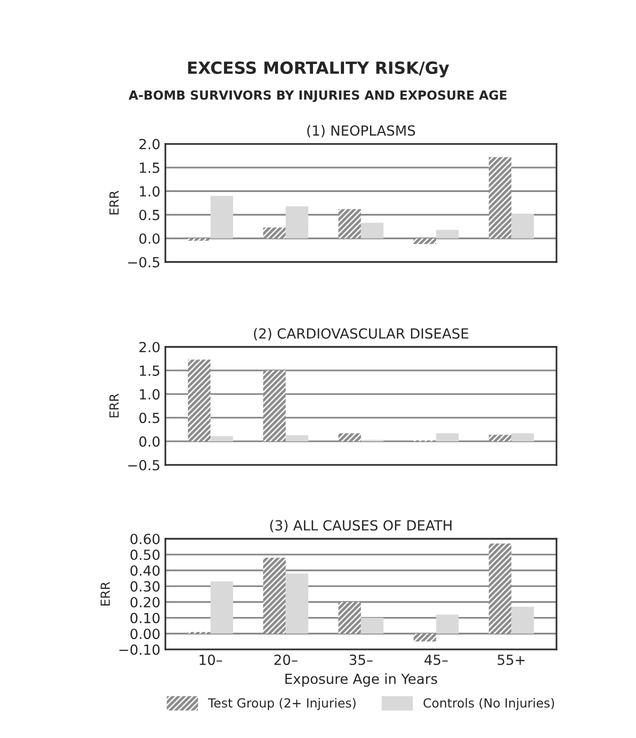 The height and width of the screenshot is (738, 636). Describe the element at coordinates (319, 69) in the screenshot. I see `chart-title: EXCESS MORTALITY RISK/Gy` at that location.